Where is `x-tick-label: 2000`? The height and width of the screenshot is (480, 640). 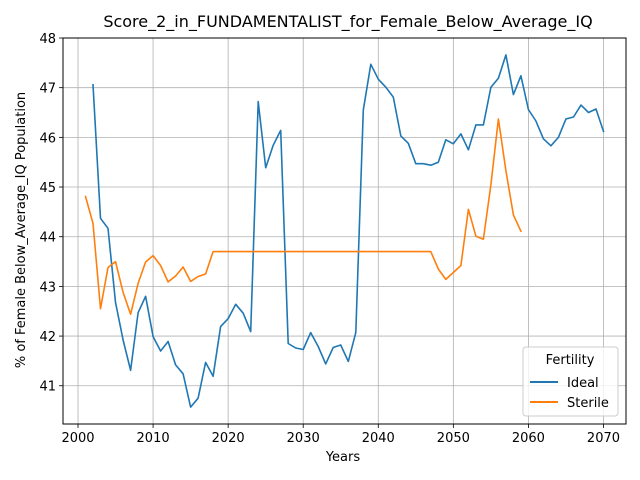 x-tick-label: 2000 is located at coordinates (77, 438).